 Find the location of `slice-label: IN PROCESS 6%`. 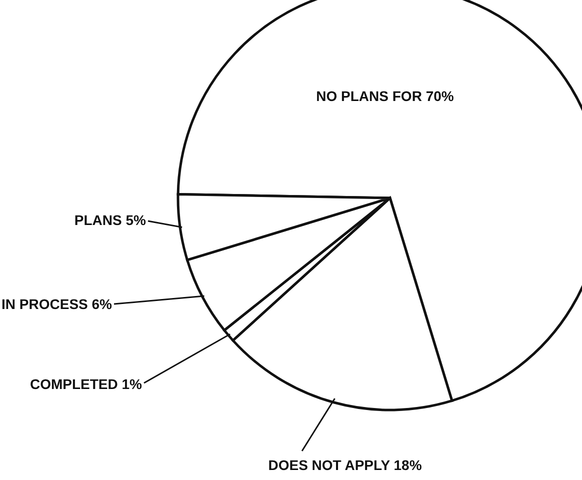

slice-label: IN PROCESS 6% is located at coordinates (57, 304).